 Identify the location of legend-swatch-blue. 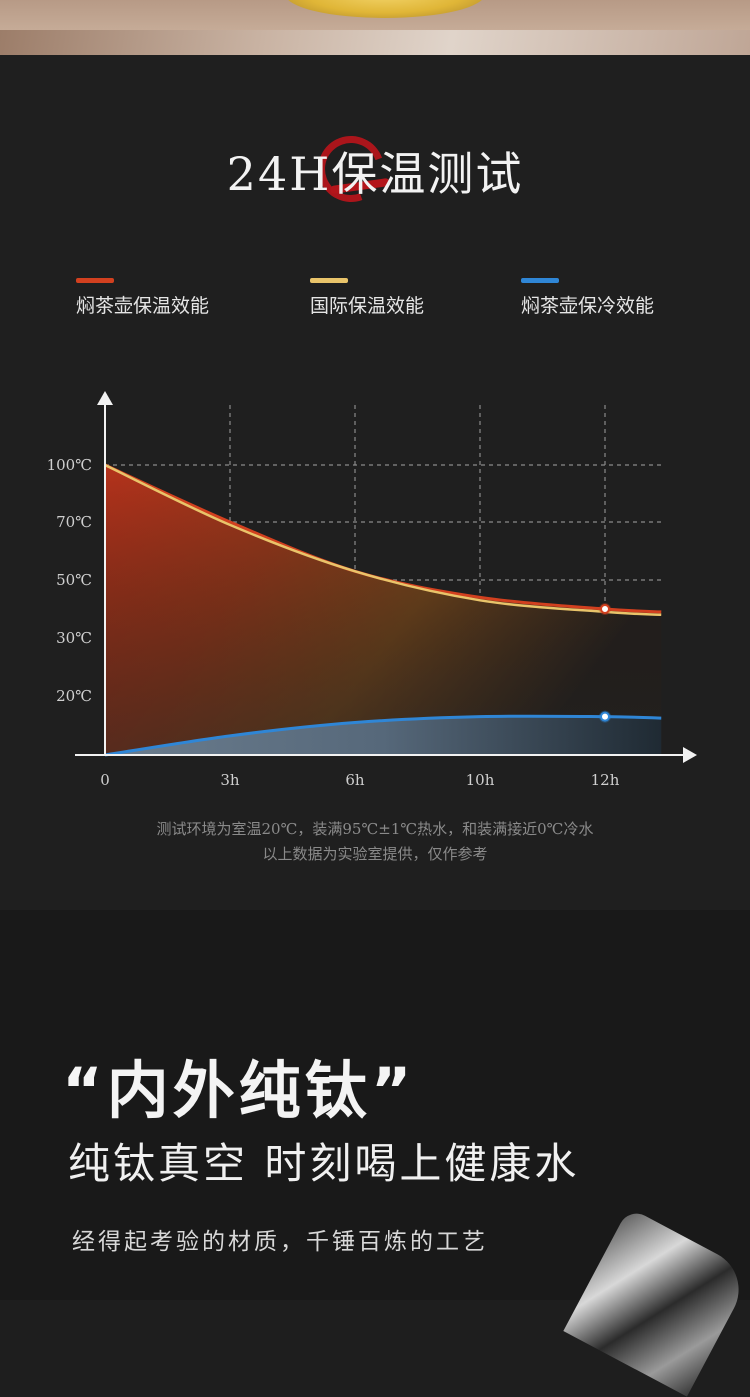
(540, 280).